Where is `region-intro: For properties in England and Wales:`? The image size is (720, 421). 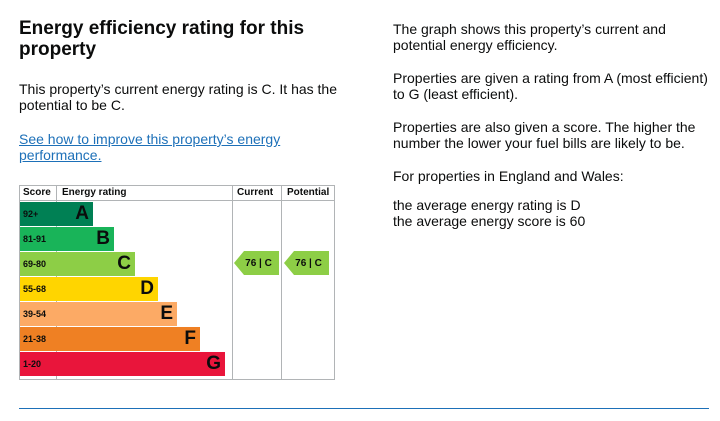
region-intro: For properties in England and Wales: is located at coordinates (508, 176).